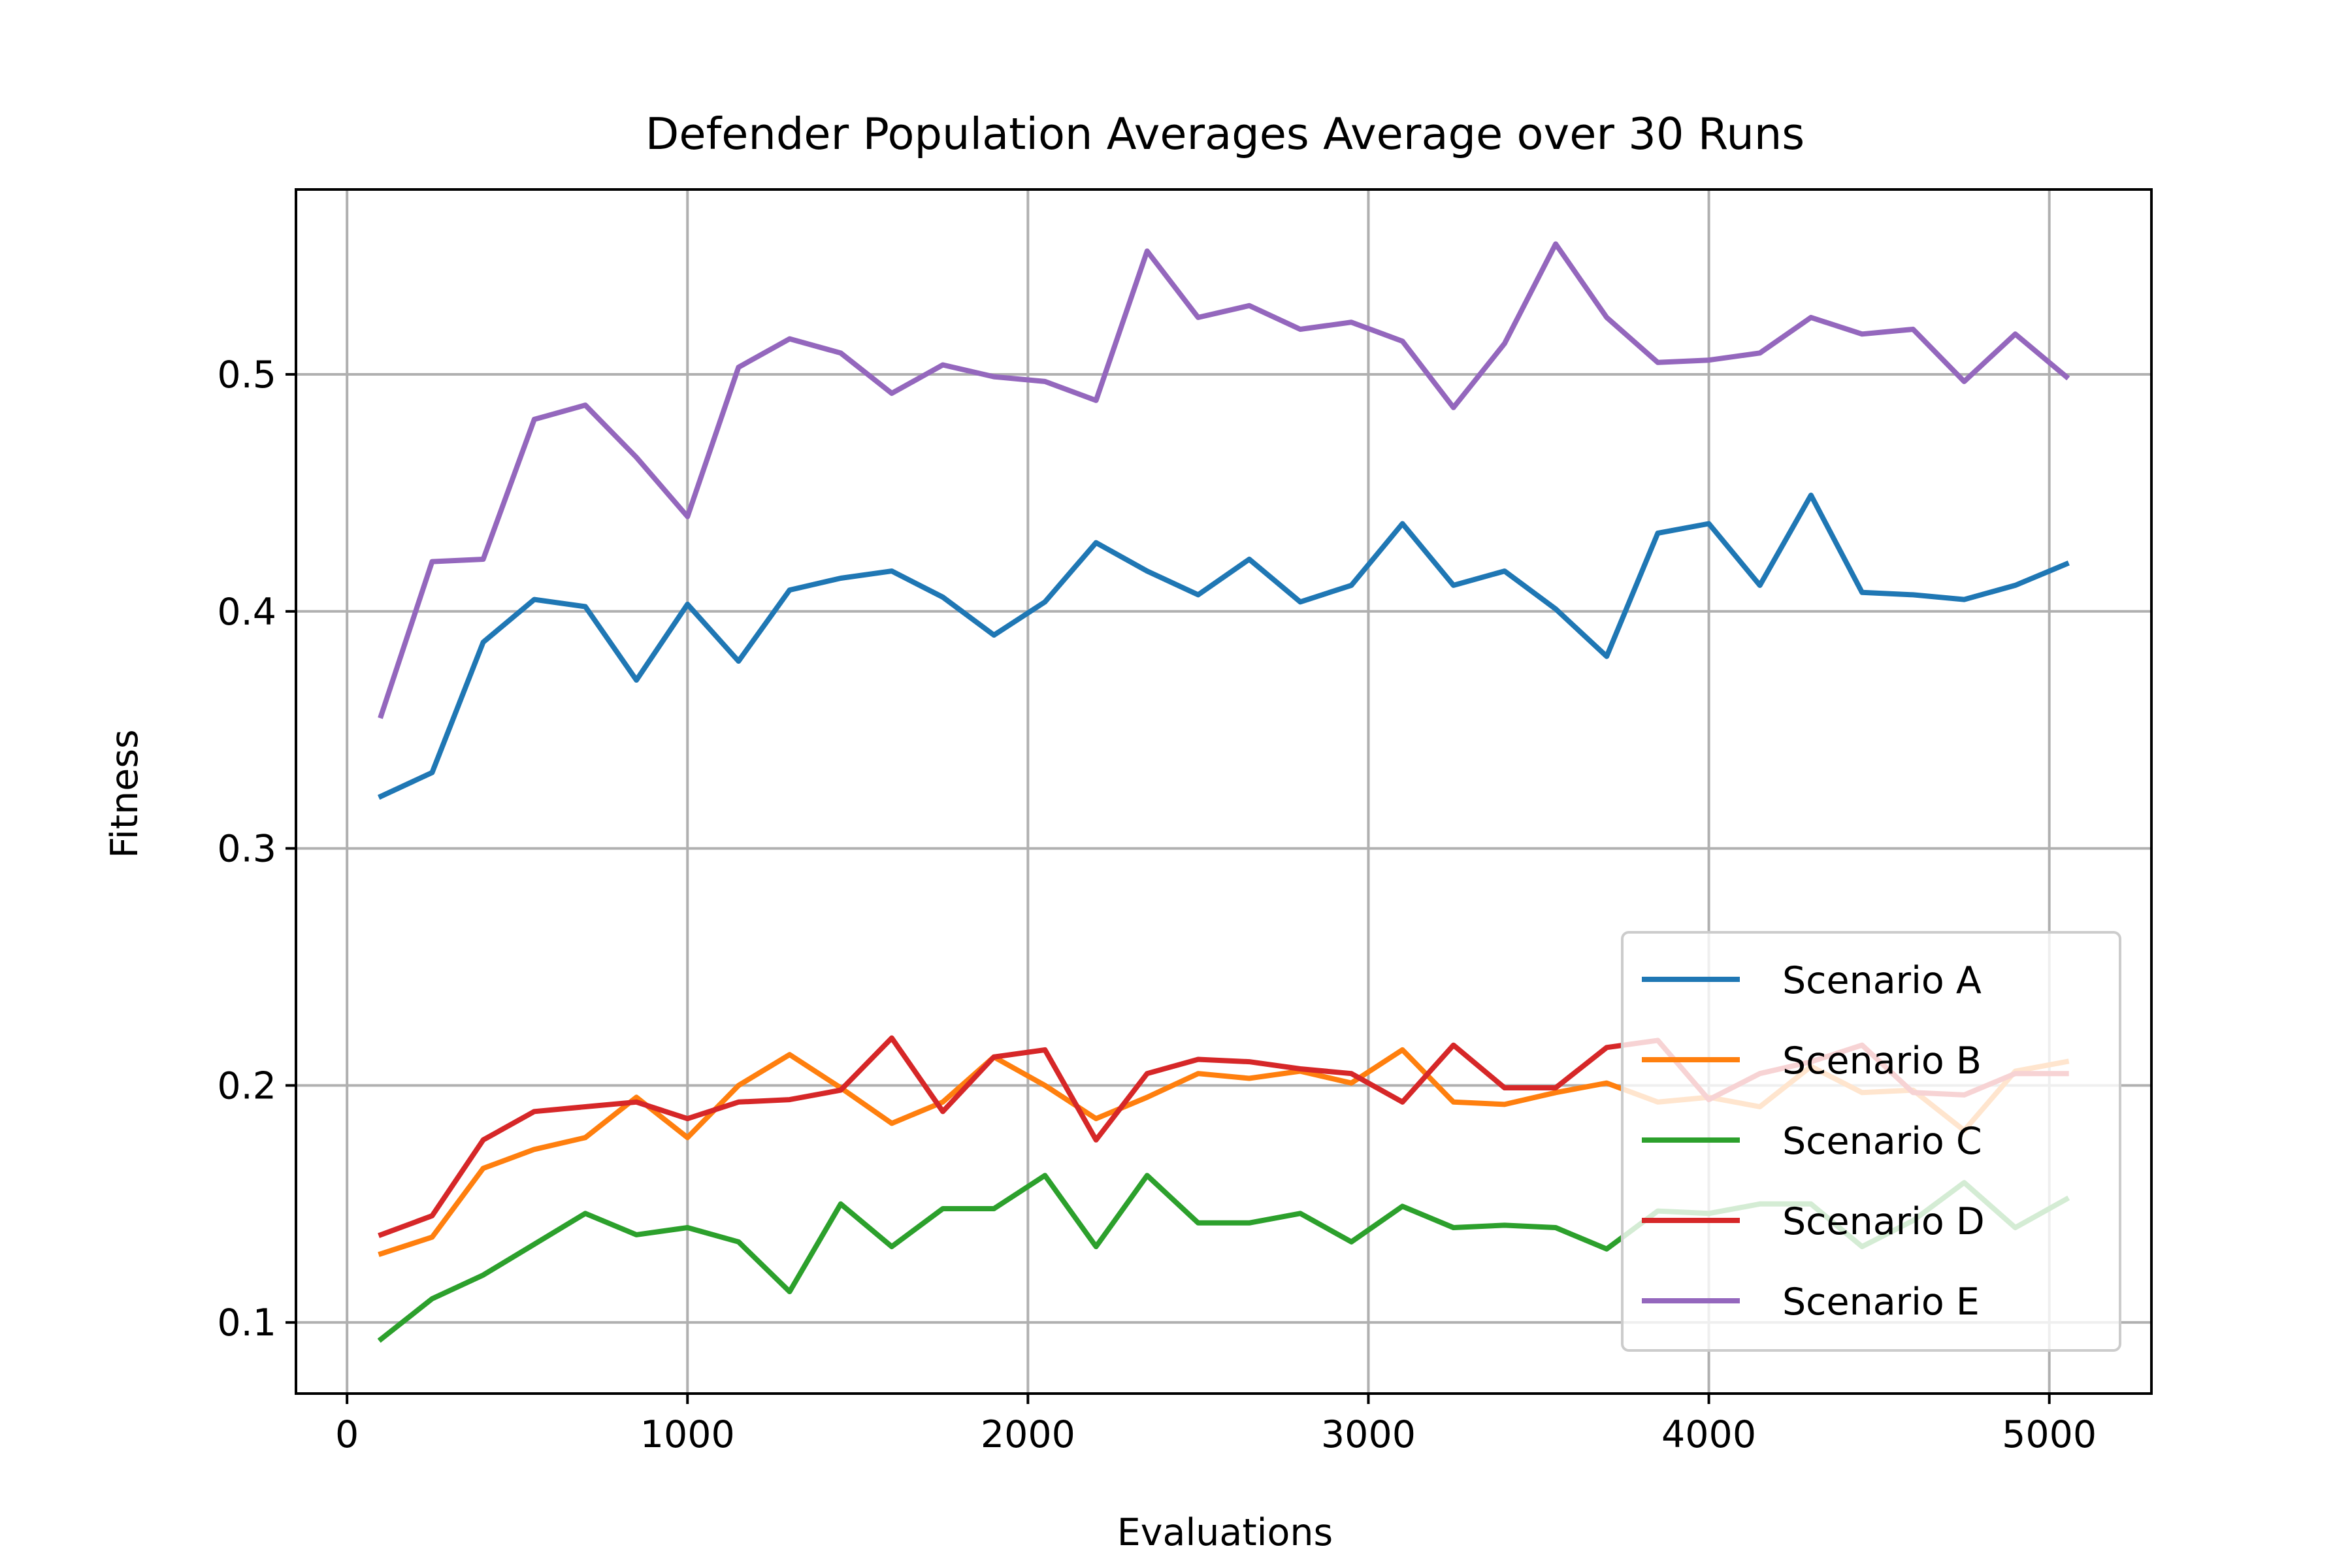 This screenshot has width=2352, height=1568. What do you see at coordinates (1225, 1532) in the screenshot?
I see `x-axis-label: Evaluations` at bounding box center [1225, 1532].